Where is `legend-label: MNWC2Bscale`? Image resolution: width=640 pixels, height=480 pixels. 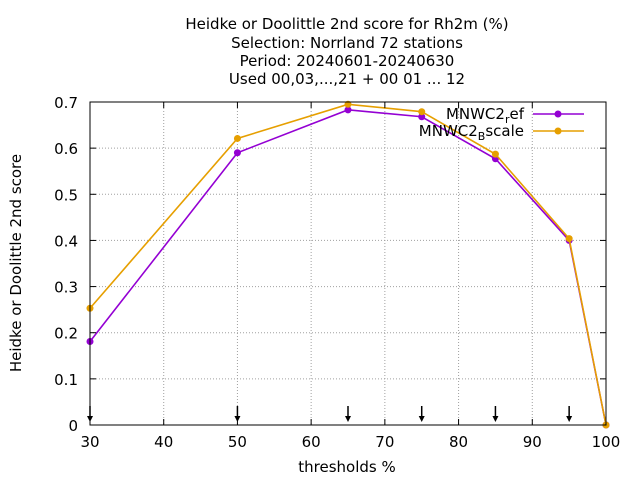
legend-label: MNWC2Bscale is located at coordinates (471, 132).